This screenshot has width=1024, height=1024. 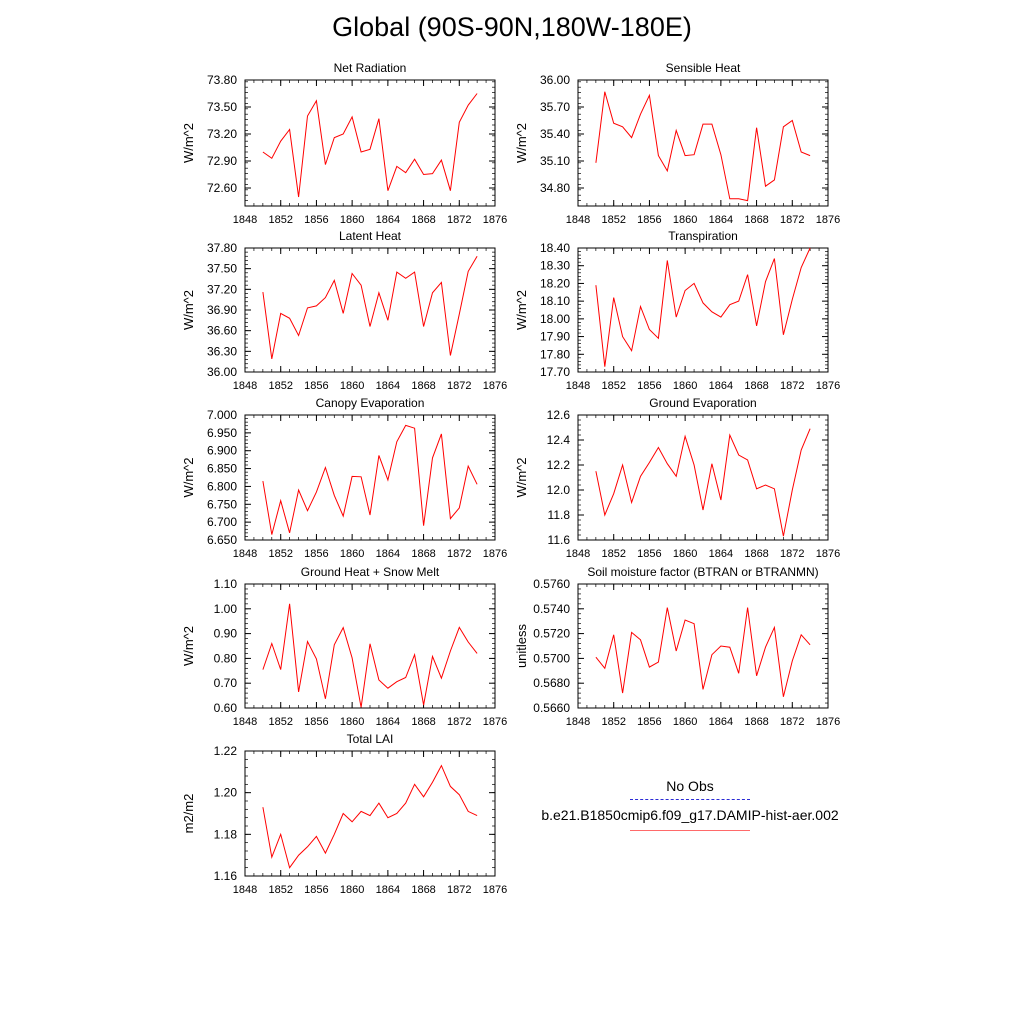 What do you see at coordinates (559, 415) in the screenshot?
I see `y-tick-label: 12.6` at bounding box center [559, 415].